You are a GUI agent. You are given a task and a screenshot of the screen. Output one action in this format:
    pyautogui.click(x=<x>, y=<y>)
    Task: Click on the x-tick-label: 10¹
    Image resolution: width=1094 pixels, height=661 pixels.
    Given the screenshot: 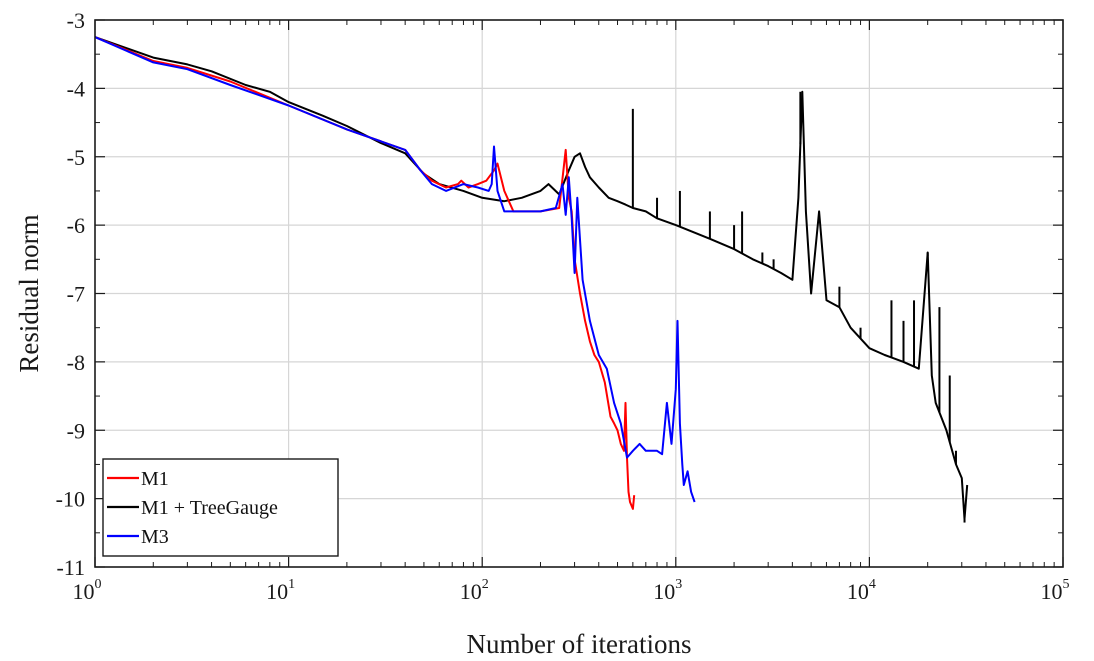 What is the action you would take?
    pyautogui.click(x=280, y=590)
    